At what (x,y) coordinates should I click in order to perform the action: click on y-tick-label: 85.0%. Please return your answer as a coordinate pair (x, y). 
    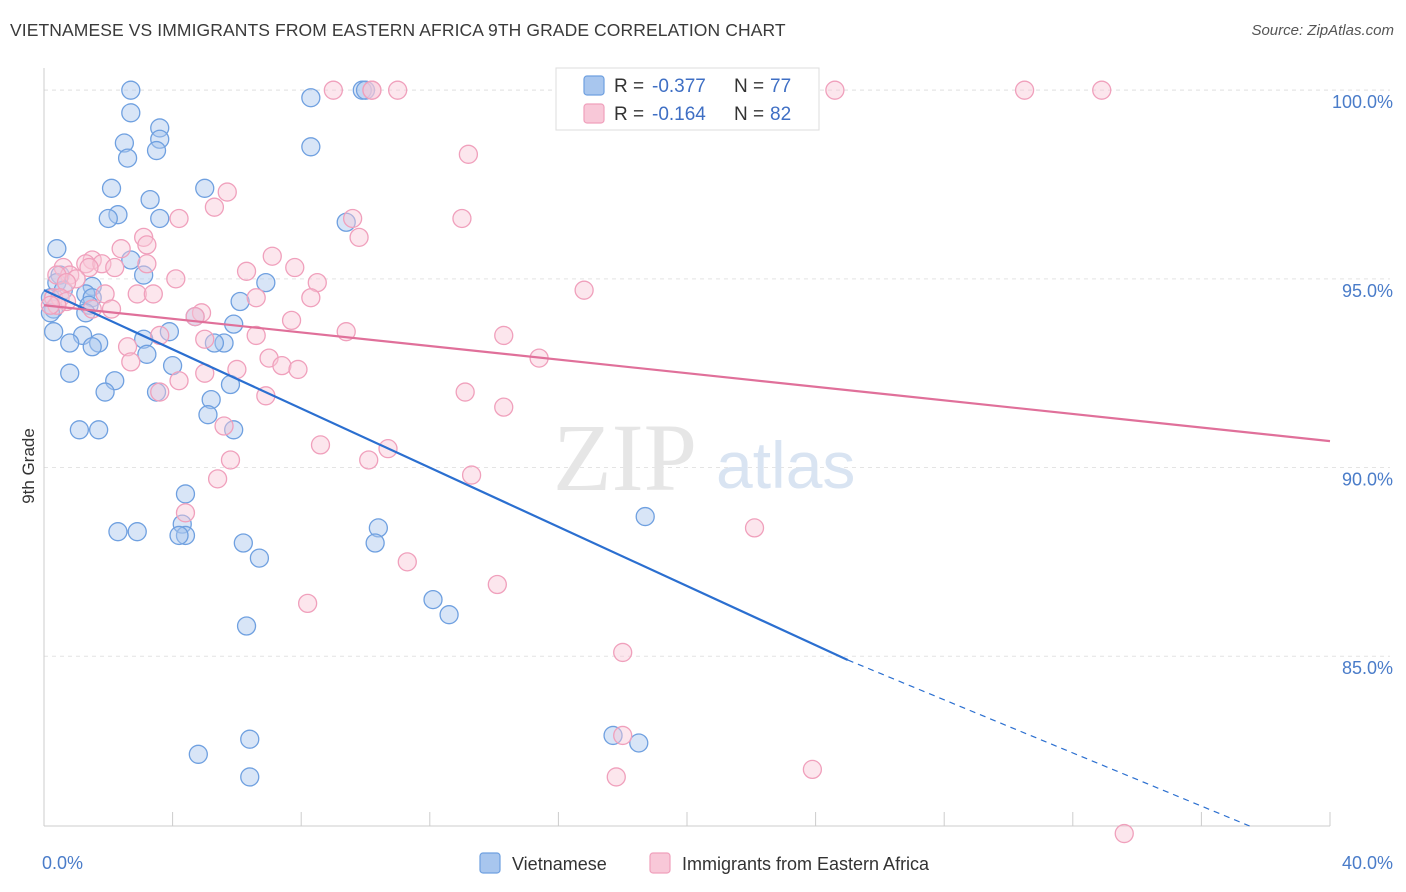
    Looking at the image, I should click on (1367, 668).